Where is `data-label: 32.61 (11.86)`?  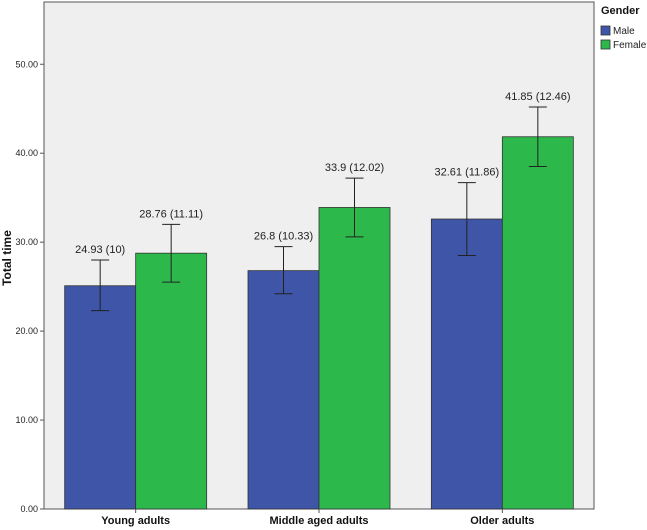
data-label: 32.61 (11.86) is located at coordinates (467, 173).